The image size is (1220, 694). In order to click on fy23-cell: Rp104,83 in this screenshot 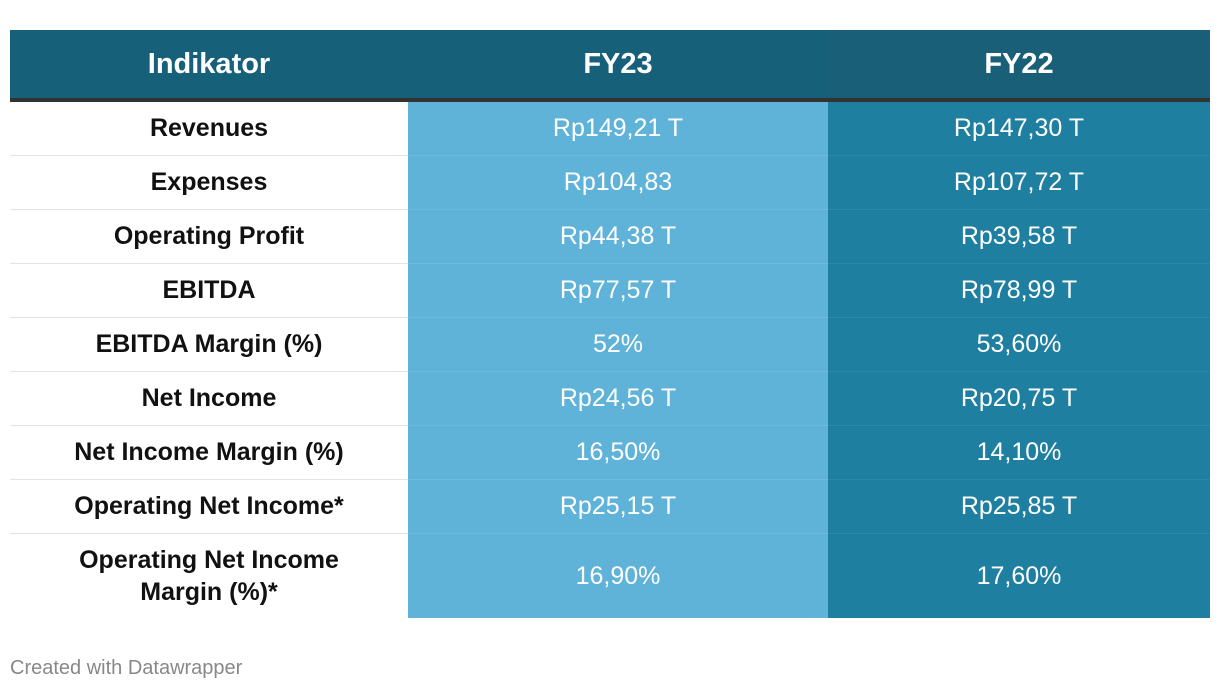, I will do `click(618, 182)`.